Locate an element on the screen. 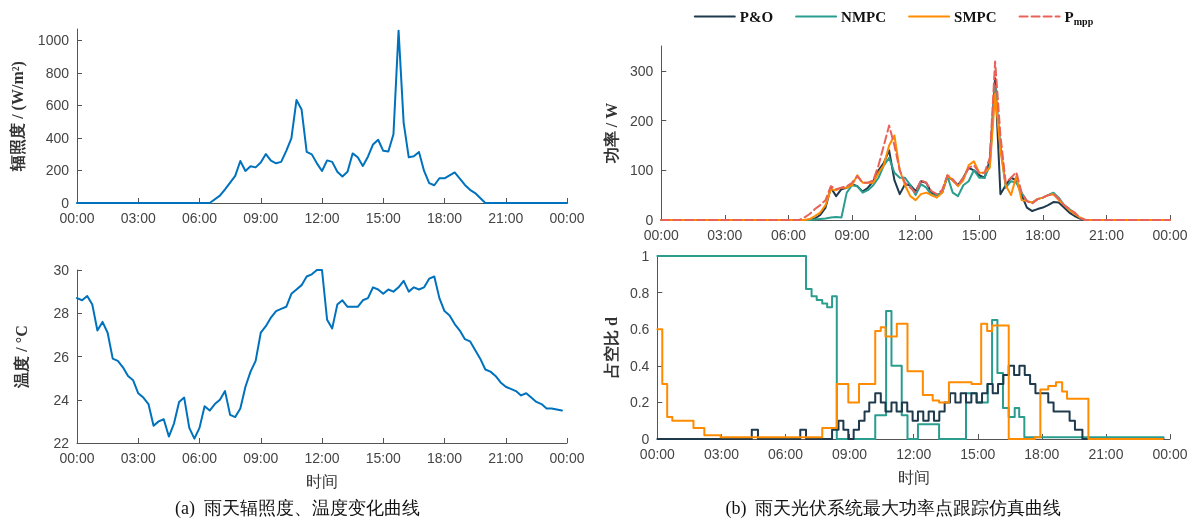 The image size is (1192, 525). y-tick-label: 100 is located at coordinates (641, 170).